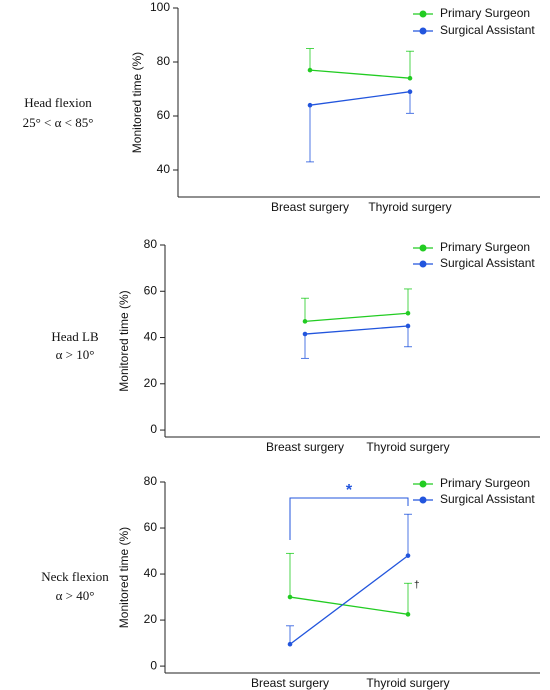 This screenshot has height=690, width=550. Describe the element at coordinates (349, 490) in the screenshot. I see `significance-label: *` at that location.